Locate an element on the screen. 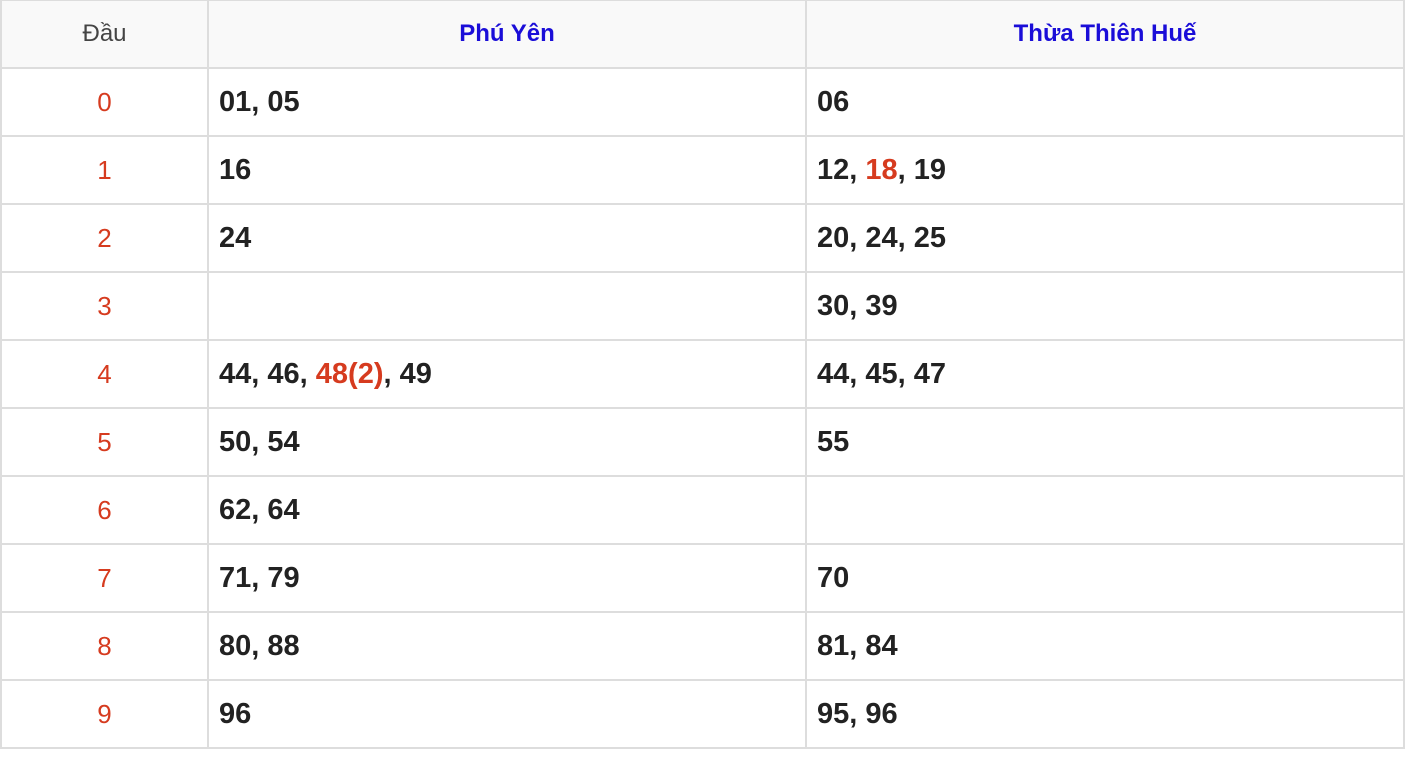 The image size is (1410, 766). number: 25 is located at coordinates (930, 237).